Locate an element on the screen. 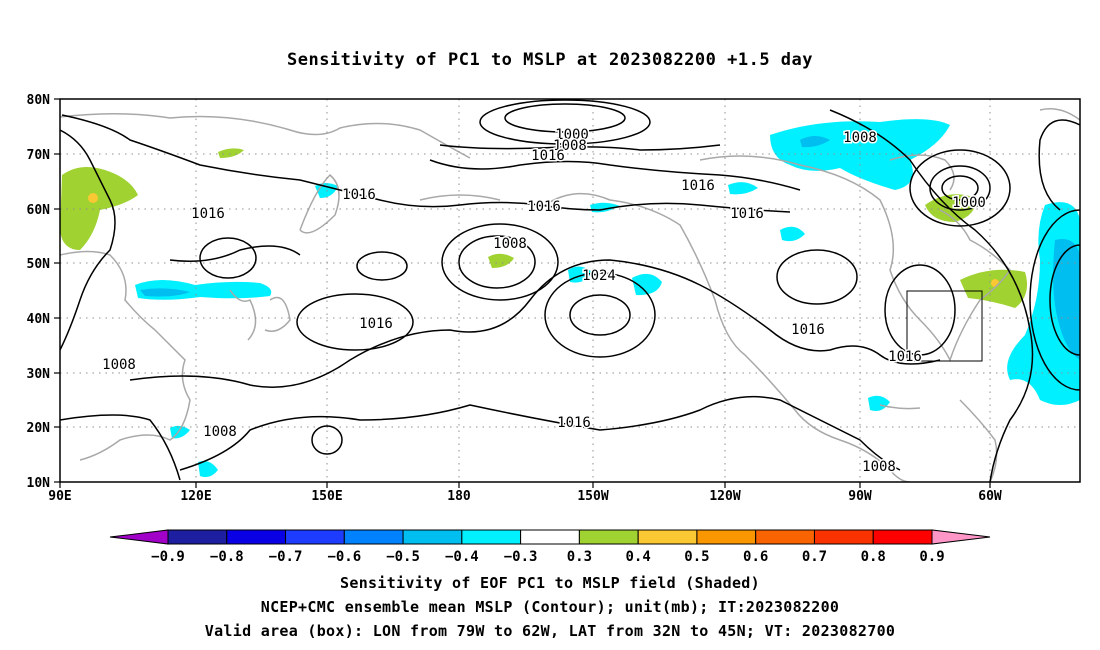 This screenshot has width=1100, height=650. colorbar-tick-label: 0.6 is located at coordinates (755, 557).